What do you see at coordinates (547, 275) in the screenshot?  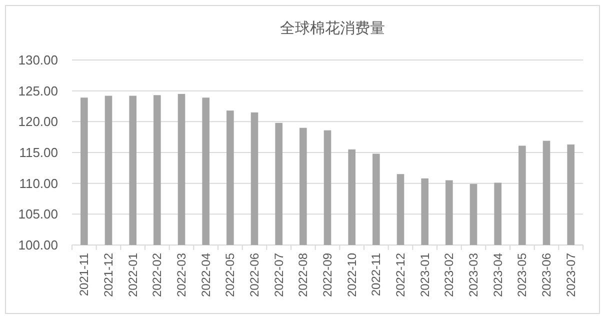 I see `x-tick-label: 2023-06` at bounding box center [547, 275].